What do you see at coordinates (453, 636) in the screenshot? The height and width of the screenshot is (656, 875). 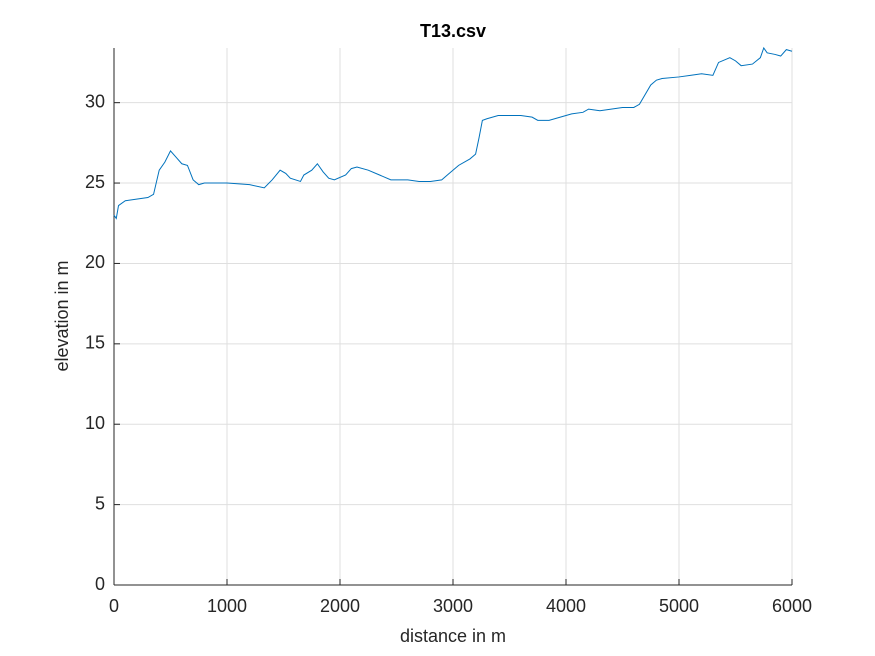 I see `x-axis-label: distance in m` at bounding box center [453, 636].